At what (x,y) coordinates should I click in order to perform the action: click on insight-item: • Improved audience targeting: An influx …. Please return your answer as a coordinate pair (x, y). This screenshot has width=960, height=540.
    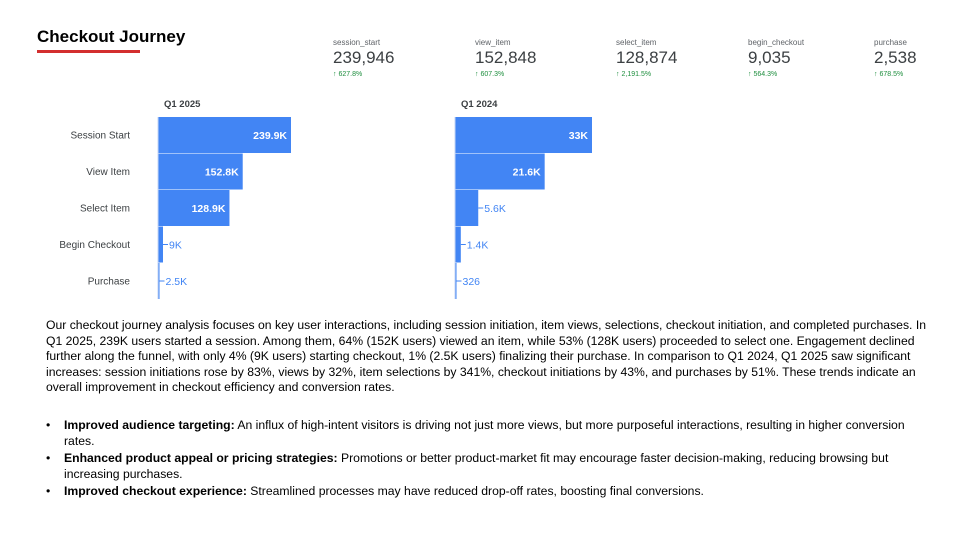
    Looking at the image, I should click on (486, 433).